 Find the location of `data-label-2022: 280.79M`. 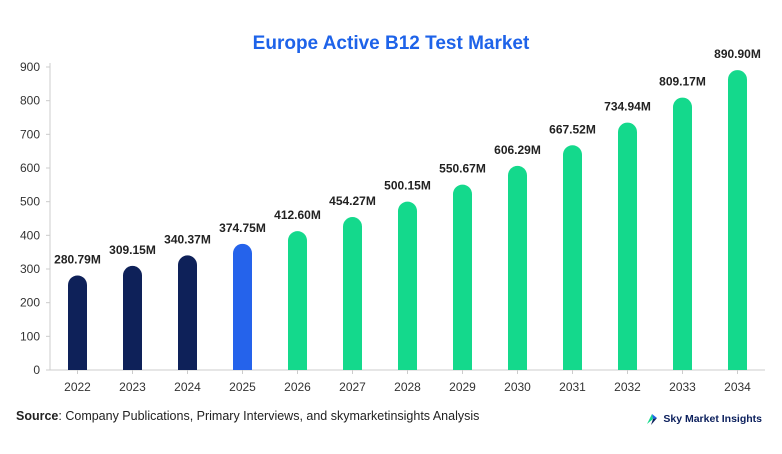

data-label-2022: 280.79M is located at coordinates (77, 259).